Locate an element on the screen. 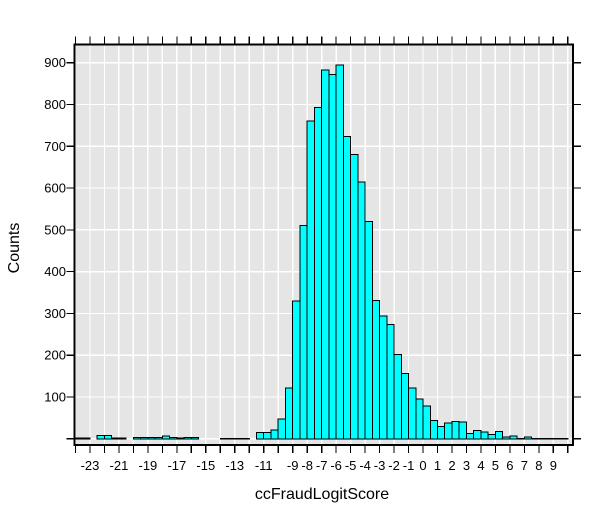  x-tick-label: 7 is located at coordinates (524, 465).